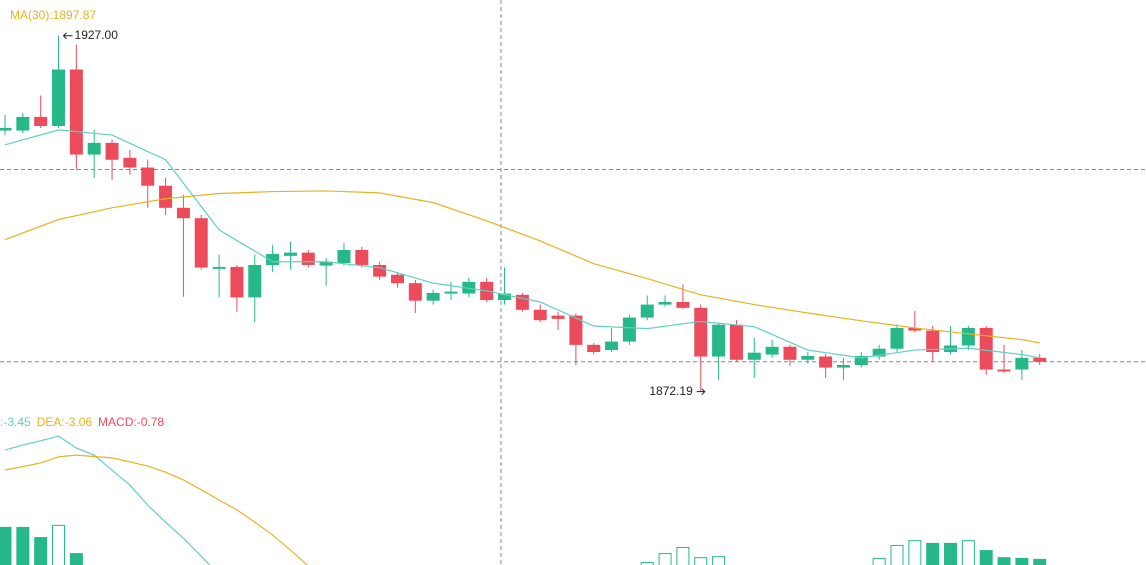 This screenshot has width=1146, height=565. What do you see at coordinates (97, 35) in the screenshot?
I see `annotation-label: 1927.00` at bounding box center [97, 35].